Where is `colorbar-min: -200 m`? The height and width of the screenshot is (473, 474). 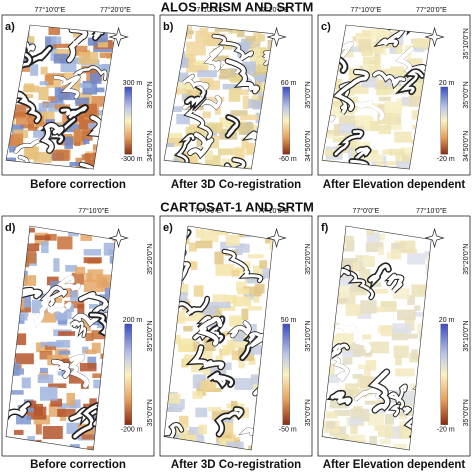
colorbar-min: -200 m is located at coordinates (132, 430).